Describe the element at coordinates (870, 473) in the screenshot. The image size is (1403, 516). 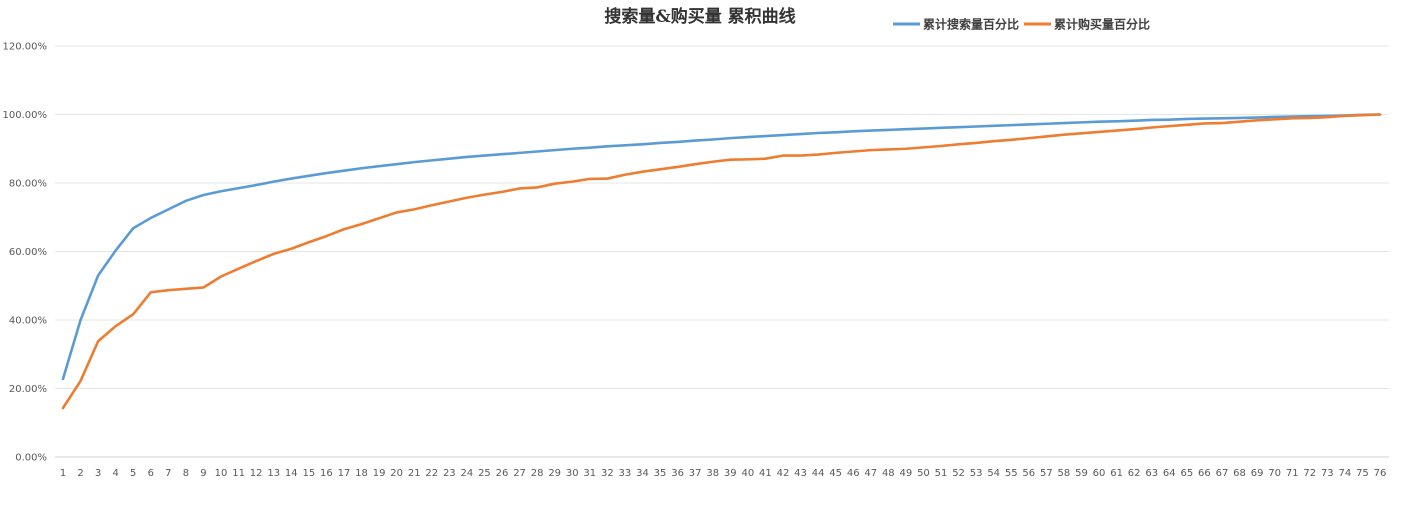
I see `x-tick-label: 47` at that location.